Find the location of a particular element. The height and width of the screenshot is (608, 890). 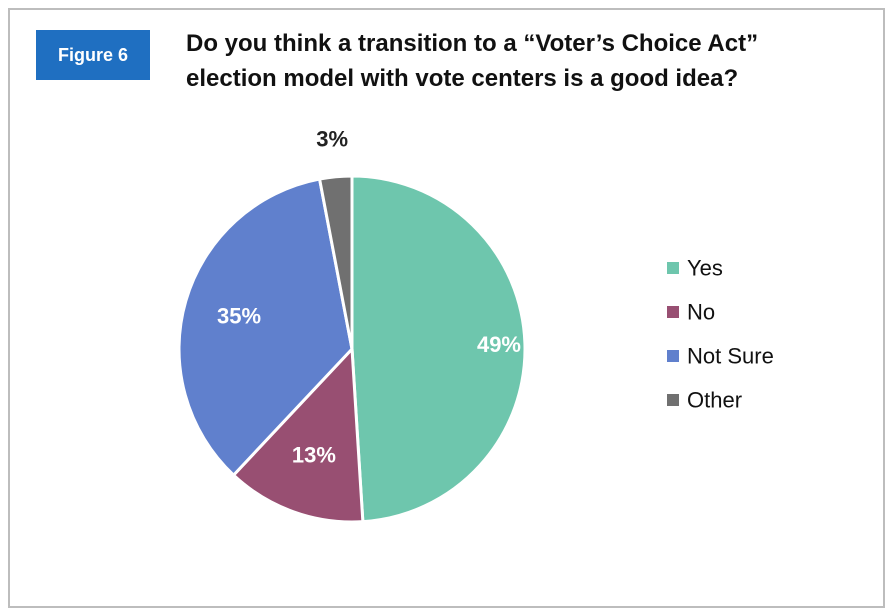

legend-swatch-other is located at coordinates (673, 400).